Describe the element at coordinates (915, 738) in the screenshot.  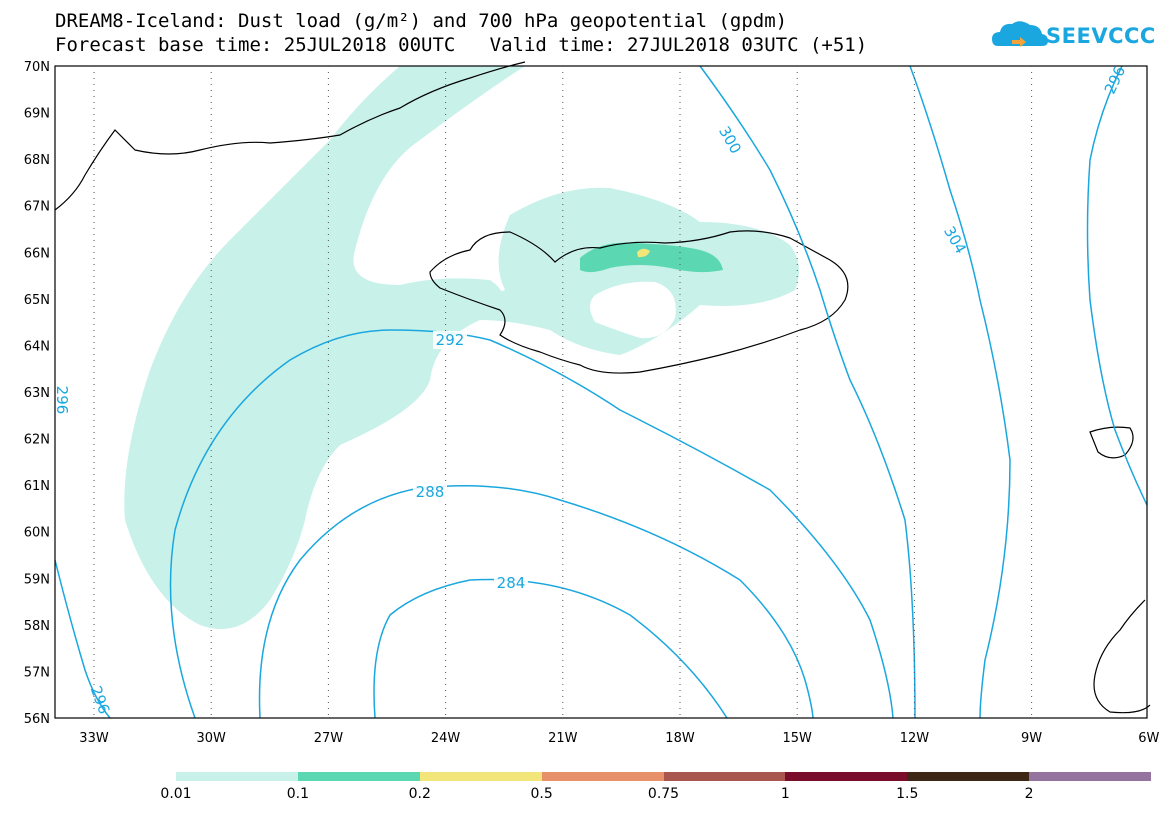
I see `longitude-label: 12W` at that location.